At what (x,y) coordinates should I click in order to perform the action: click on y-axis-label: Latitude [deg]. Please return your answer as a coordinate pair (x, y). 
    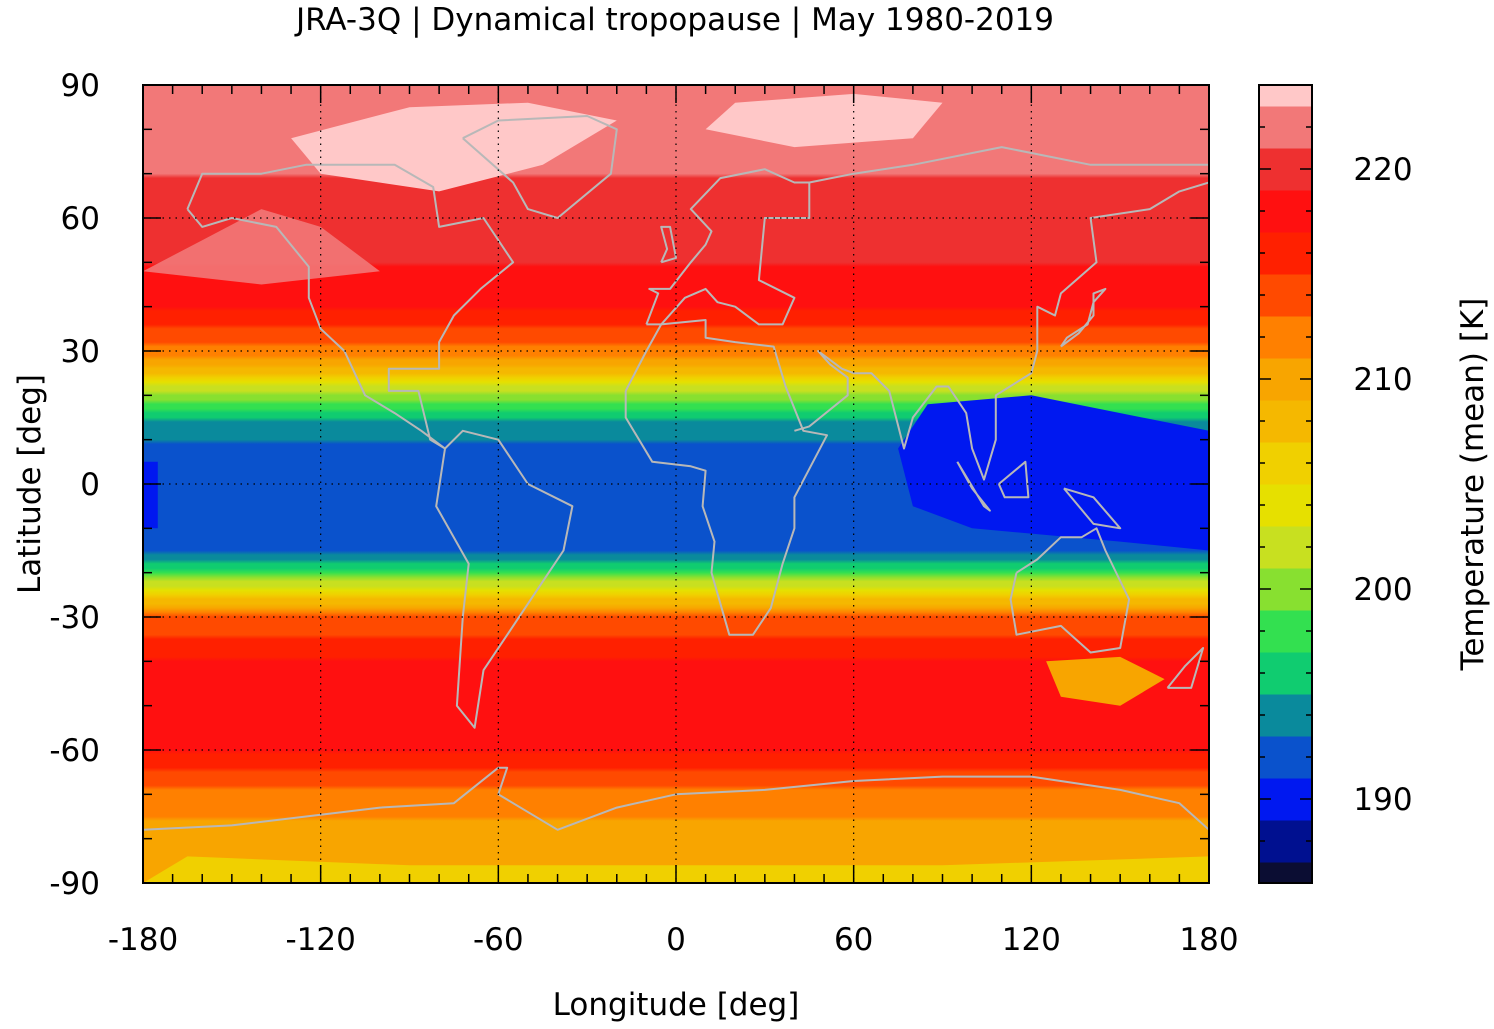
    Looking at the image, I should click on (30, 484).